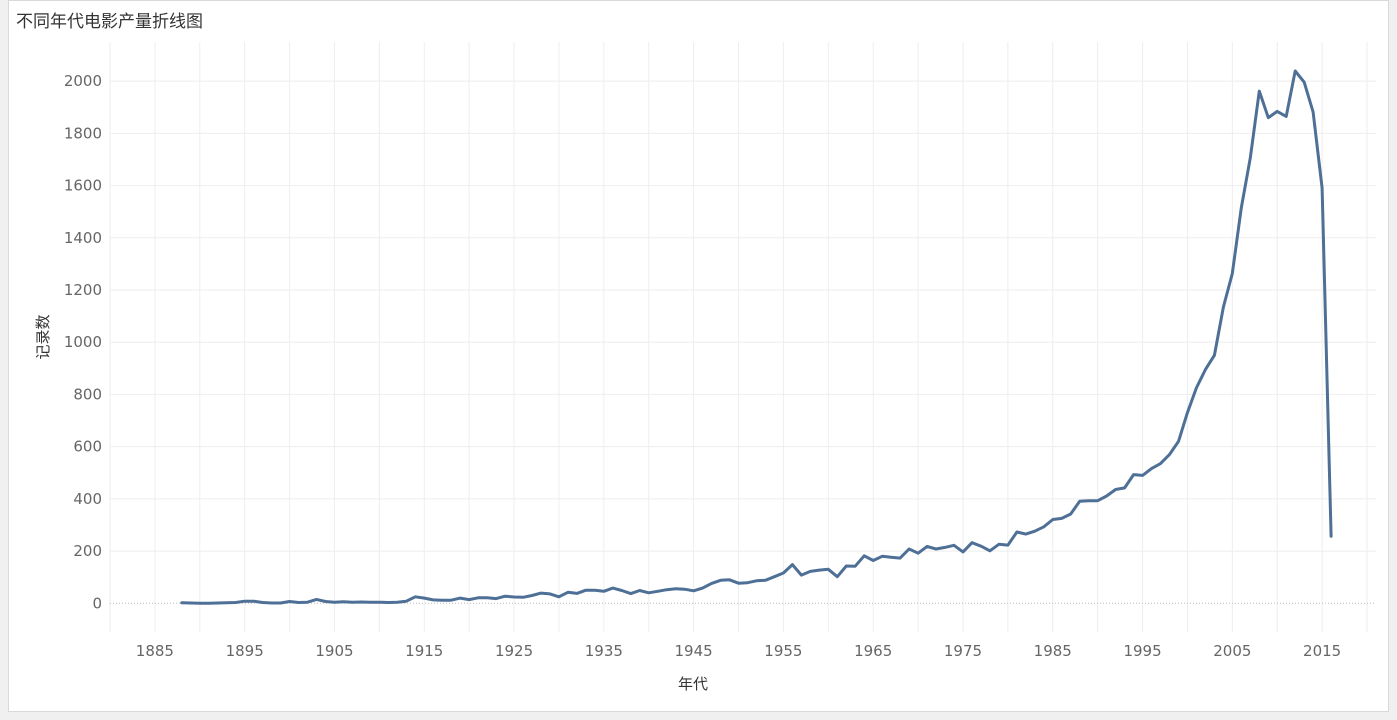 The width and height of the screenshot is (1397, 720). What do you see at coordinates (109, 22) in the screenshot?
I see `chart-title: 不同年代电影产量折线图` at bounding box center [109, 22].